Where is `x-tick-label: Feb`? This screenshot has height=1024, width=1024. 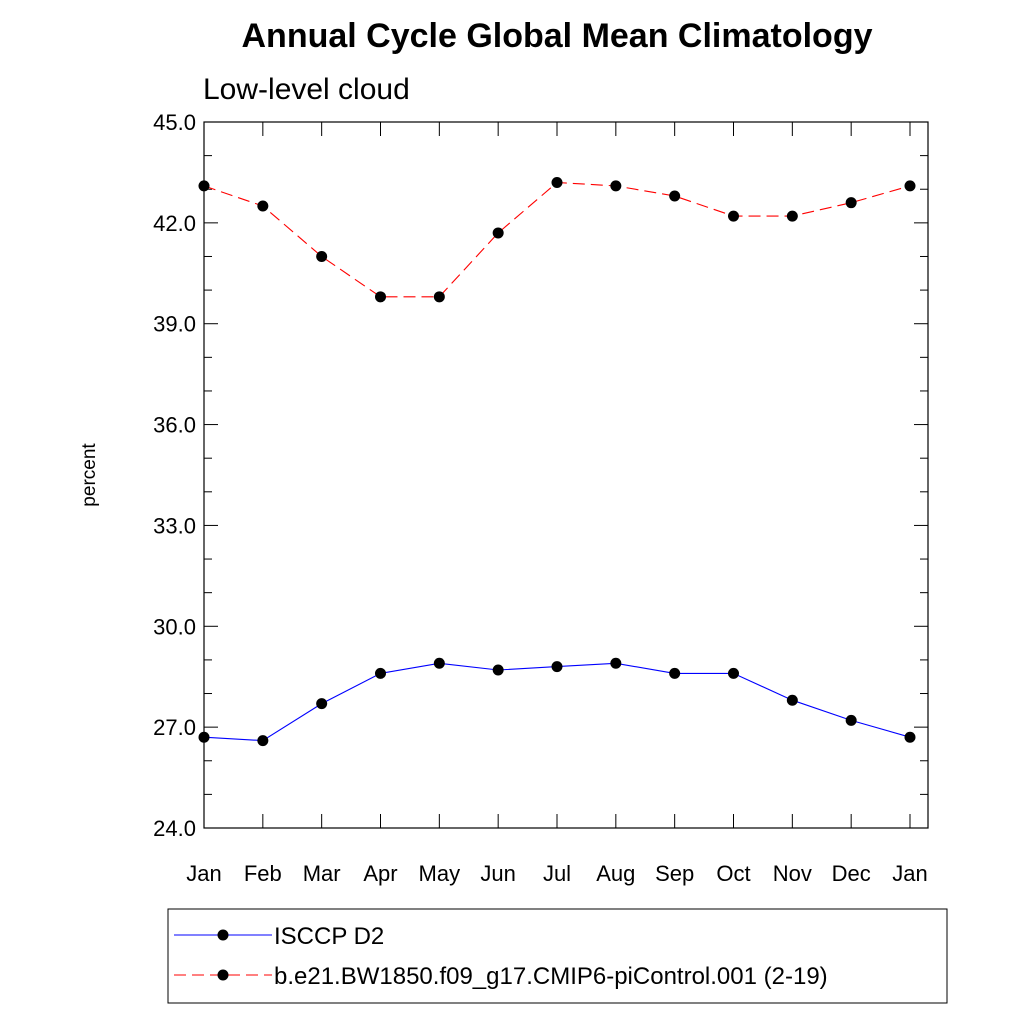
x-tick-label: Feb is located at coordinates (263, 873).